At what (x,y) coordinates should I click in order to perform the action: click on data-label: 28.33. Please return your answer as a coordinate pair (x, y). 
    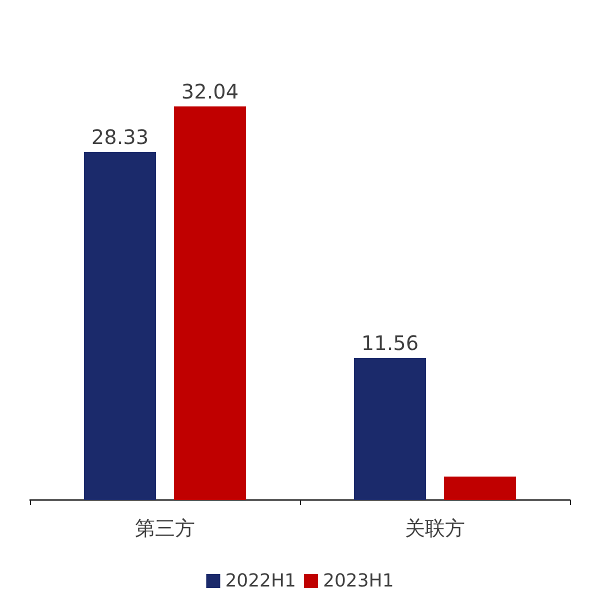
    Looking at the image, I should click on (120, 136).